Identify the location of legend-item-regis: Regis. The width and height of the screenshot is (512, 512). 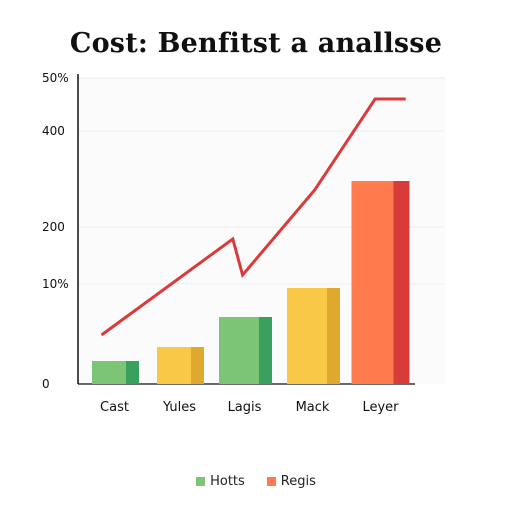
(291, 481).